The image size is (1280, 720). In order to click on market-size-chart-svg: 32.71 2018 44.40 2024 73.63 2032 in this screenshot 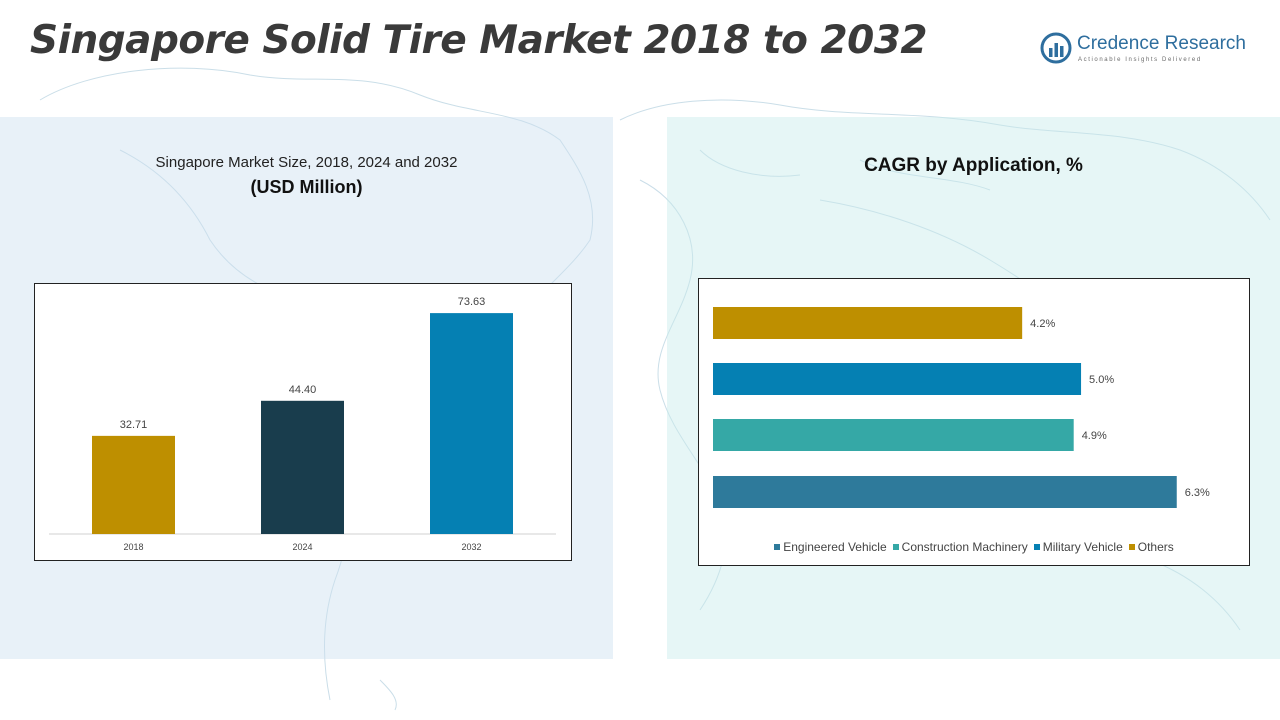, I will do `click(302, 424)`.